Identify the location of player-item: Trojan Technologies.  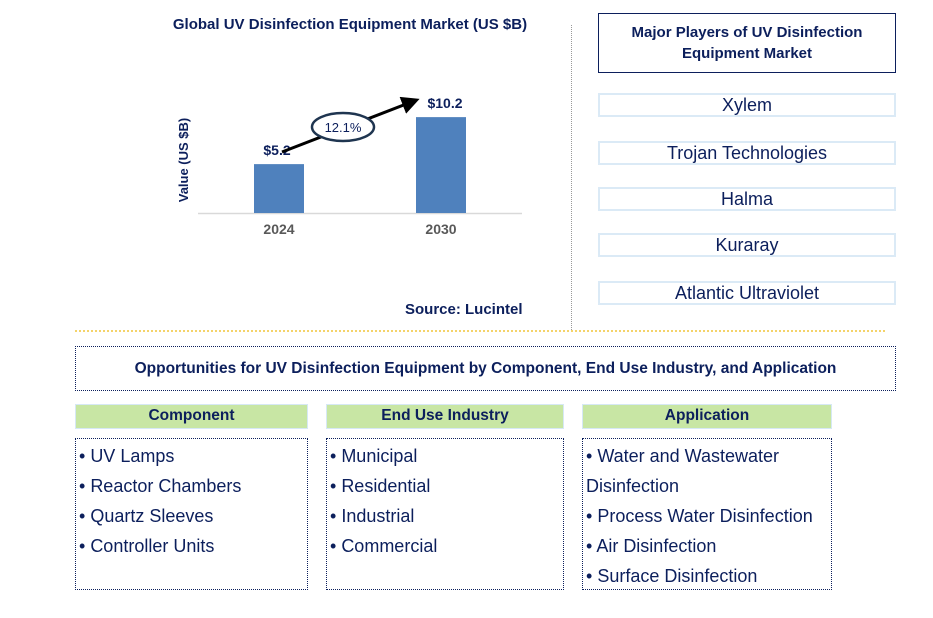
(747, 153).